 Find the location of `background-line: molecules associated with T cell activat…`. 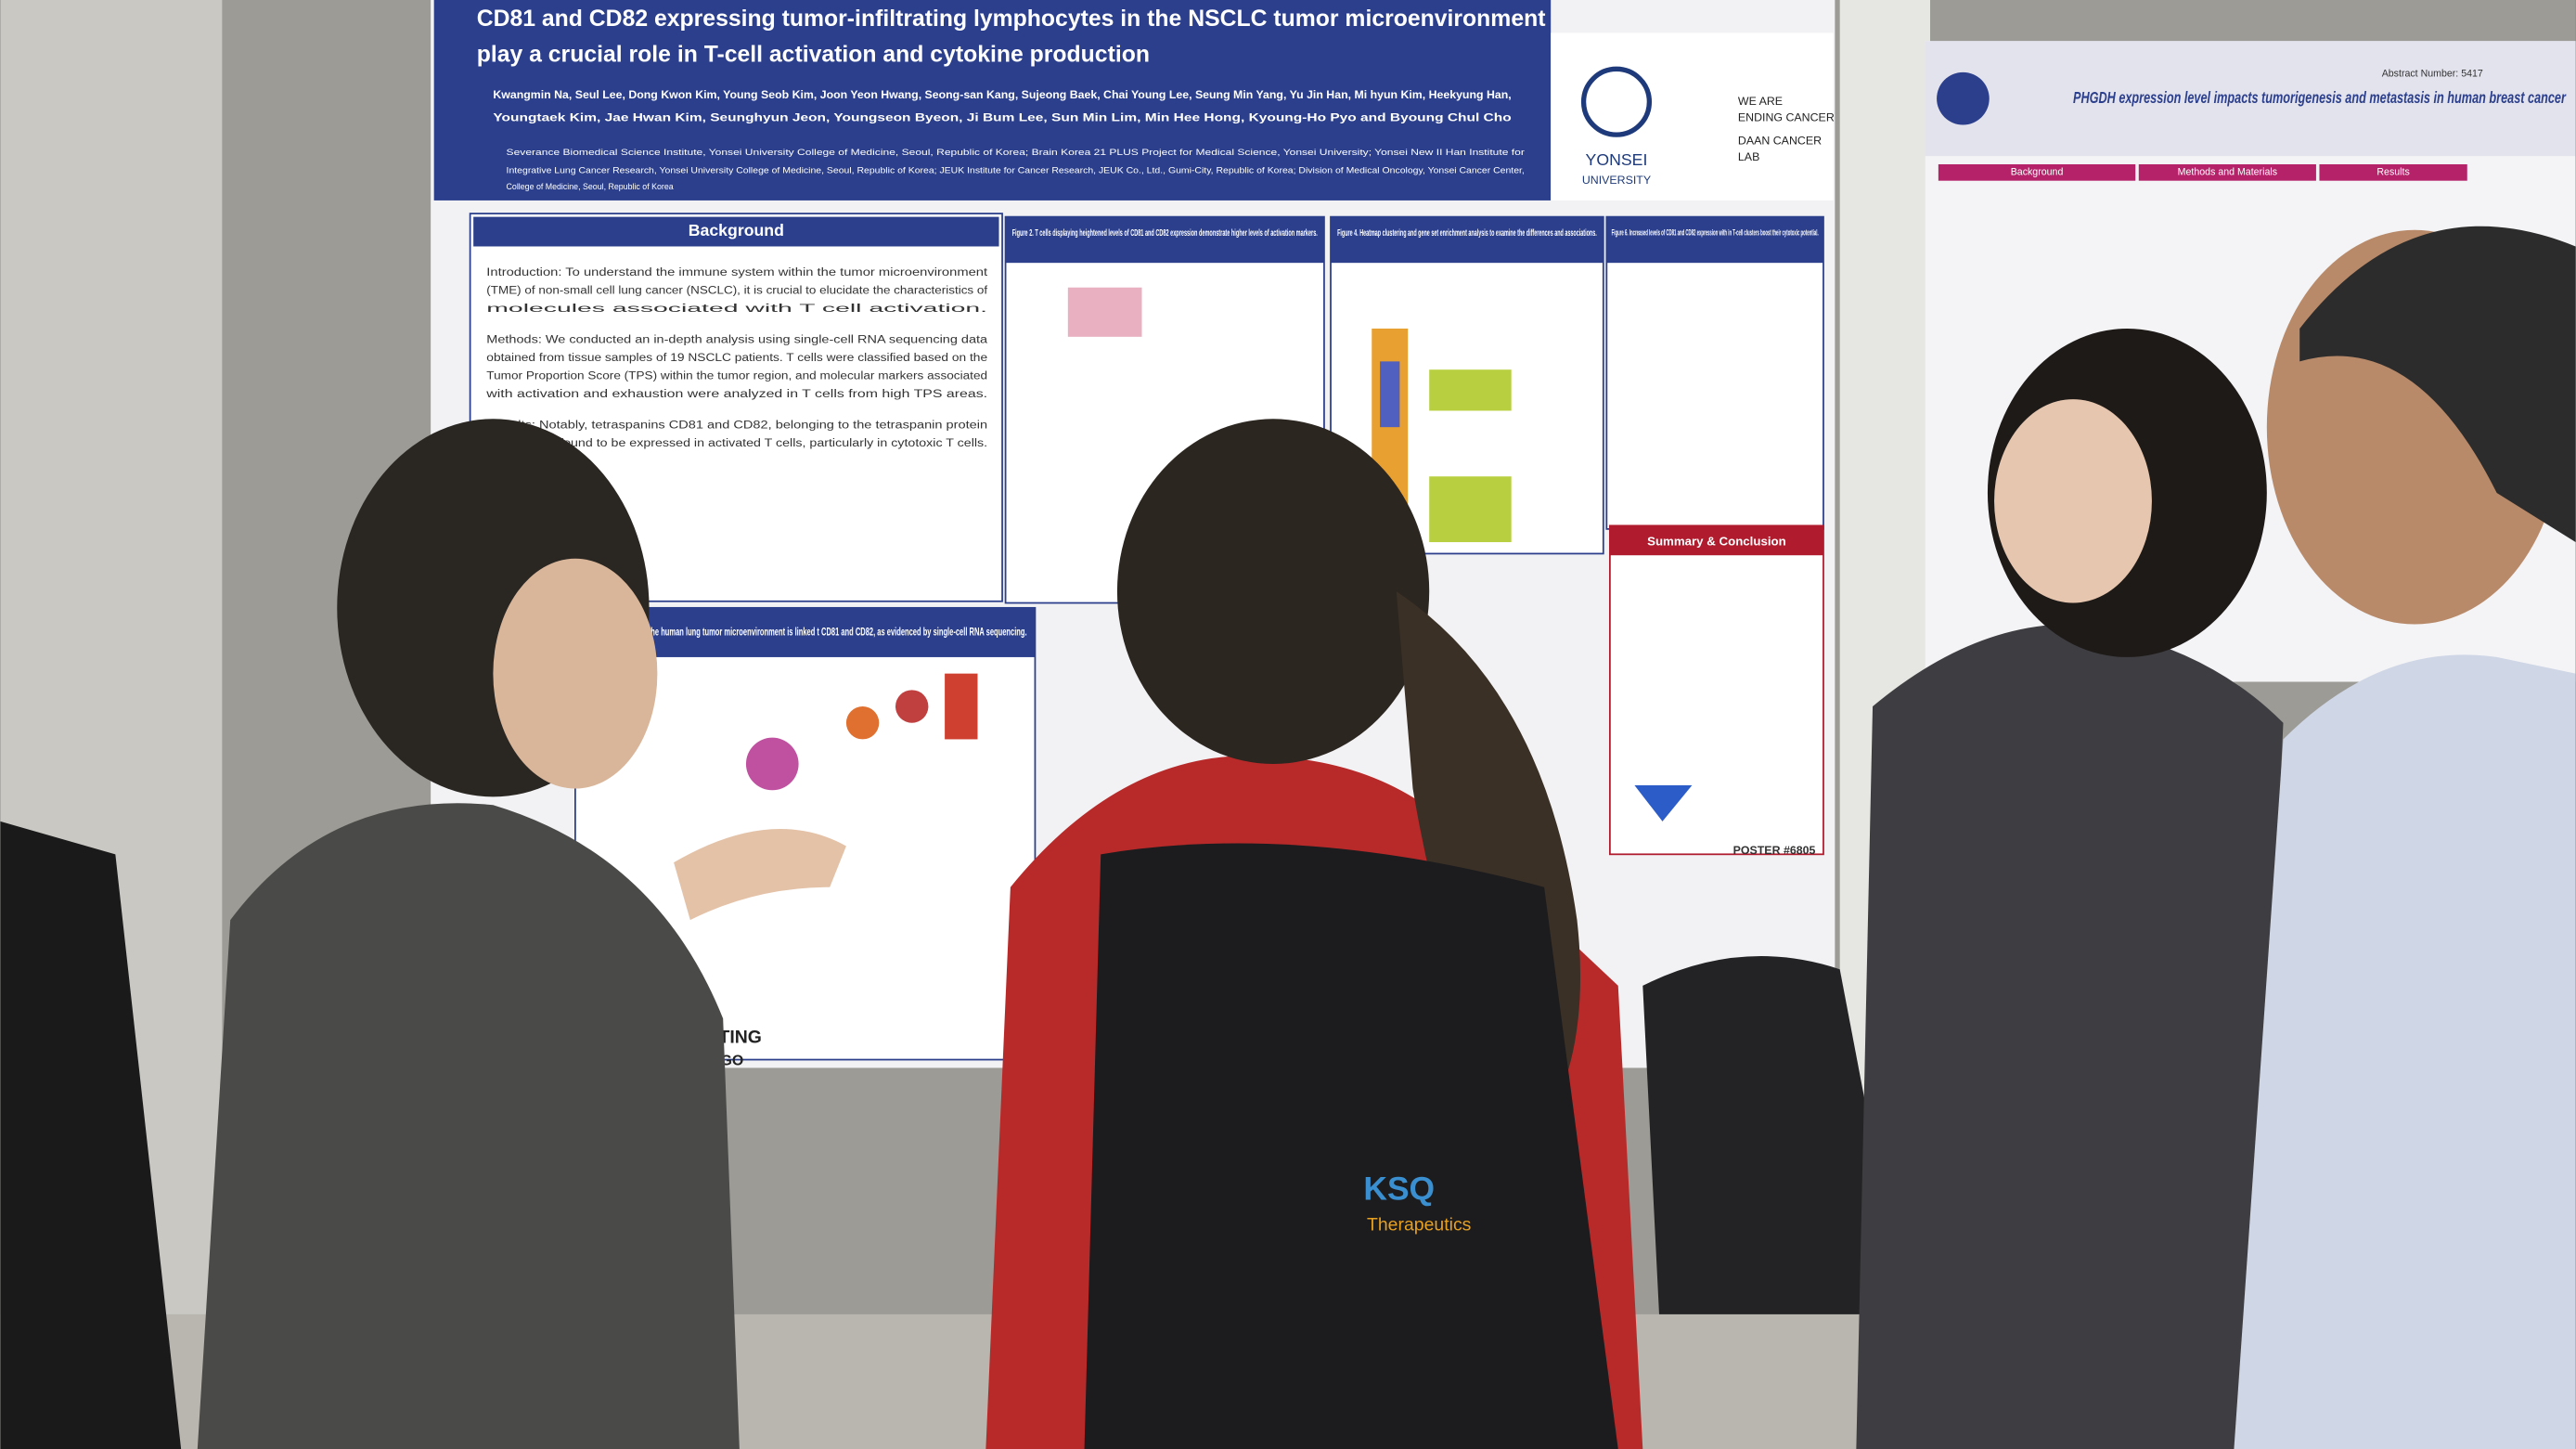

background-line: molecules associated with T cell activat… is located at coordinates (737, 309).